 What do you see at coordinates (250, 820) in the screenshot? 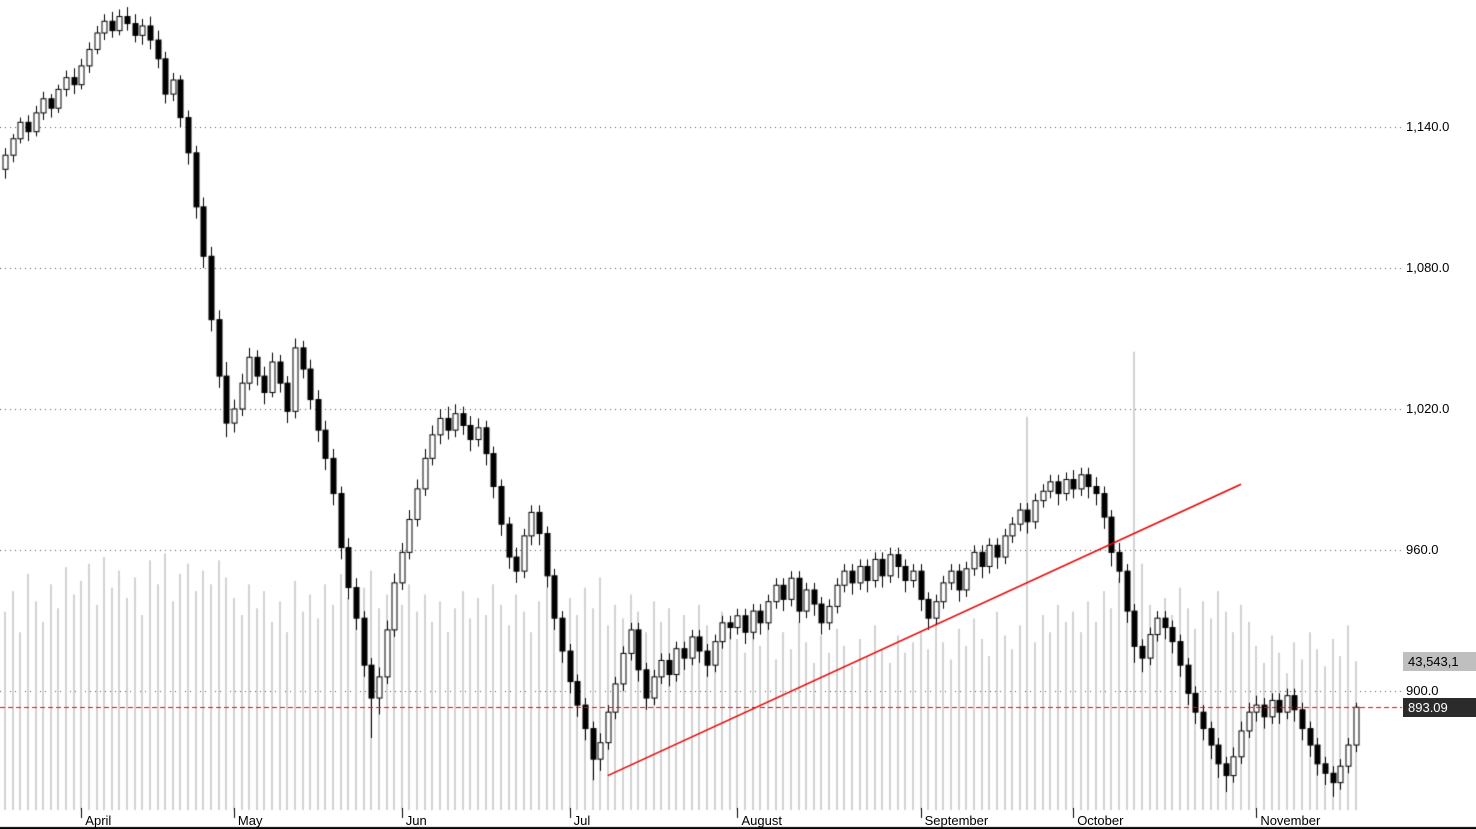
I see `x-axis-label-may: May` at bounding box center [250, 820].